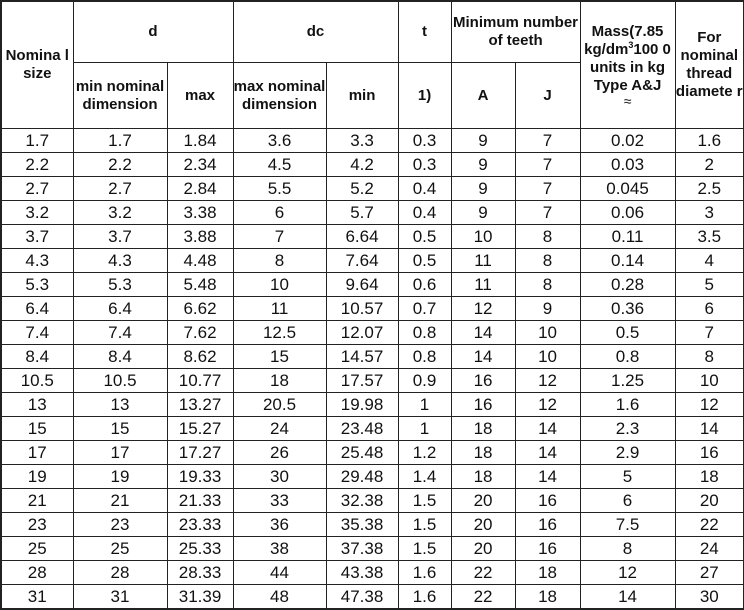 Image resolution: width=744 pixels, height=610 pixels. I want to click on table-cell: 6.4, so click(120, 308).